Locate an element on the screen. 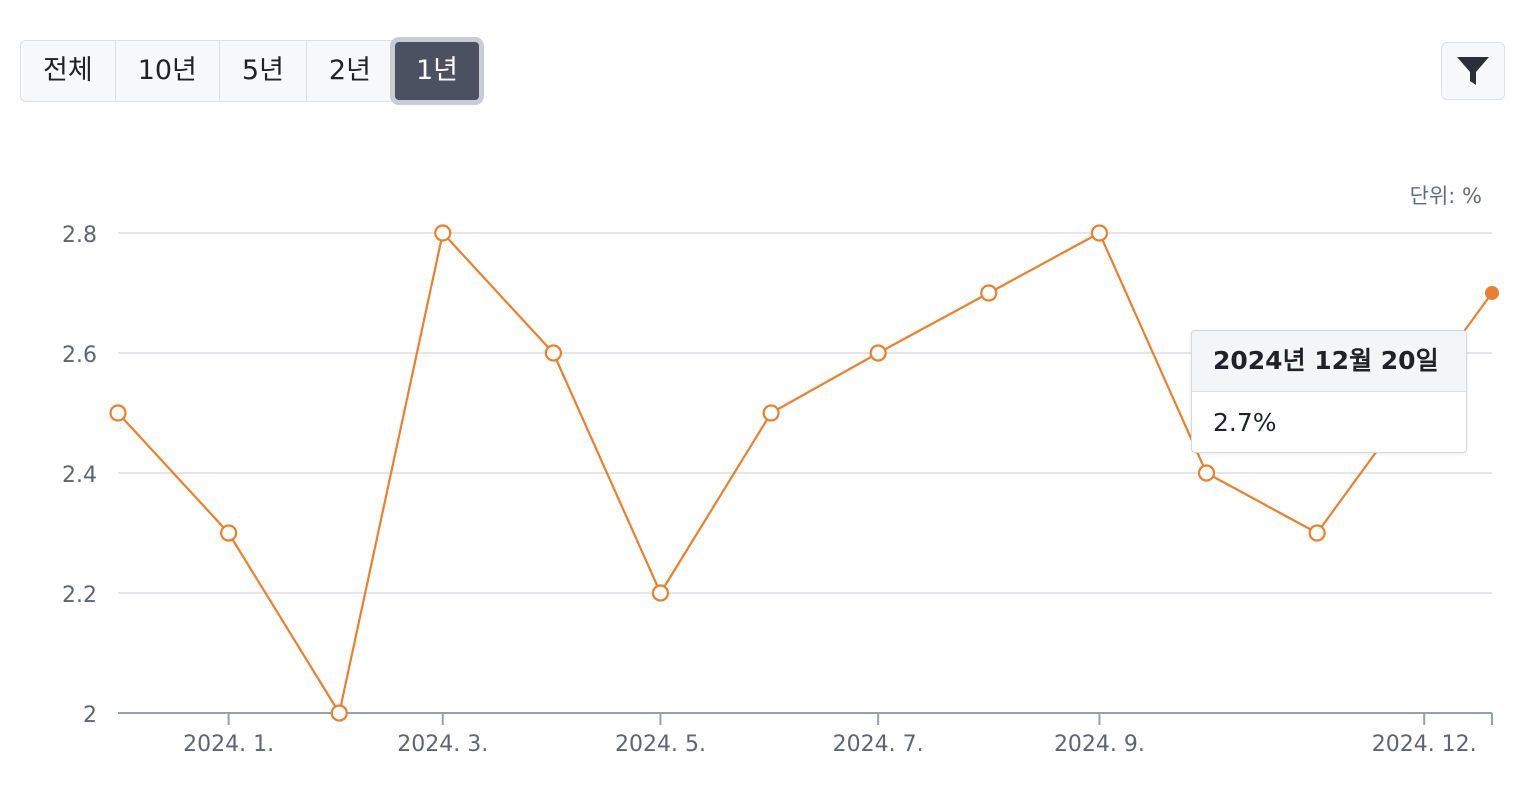 The height and width of the screenshot is (806, 1534). range-tab-all: 전체 is located at coordinates (68, 71).